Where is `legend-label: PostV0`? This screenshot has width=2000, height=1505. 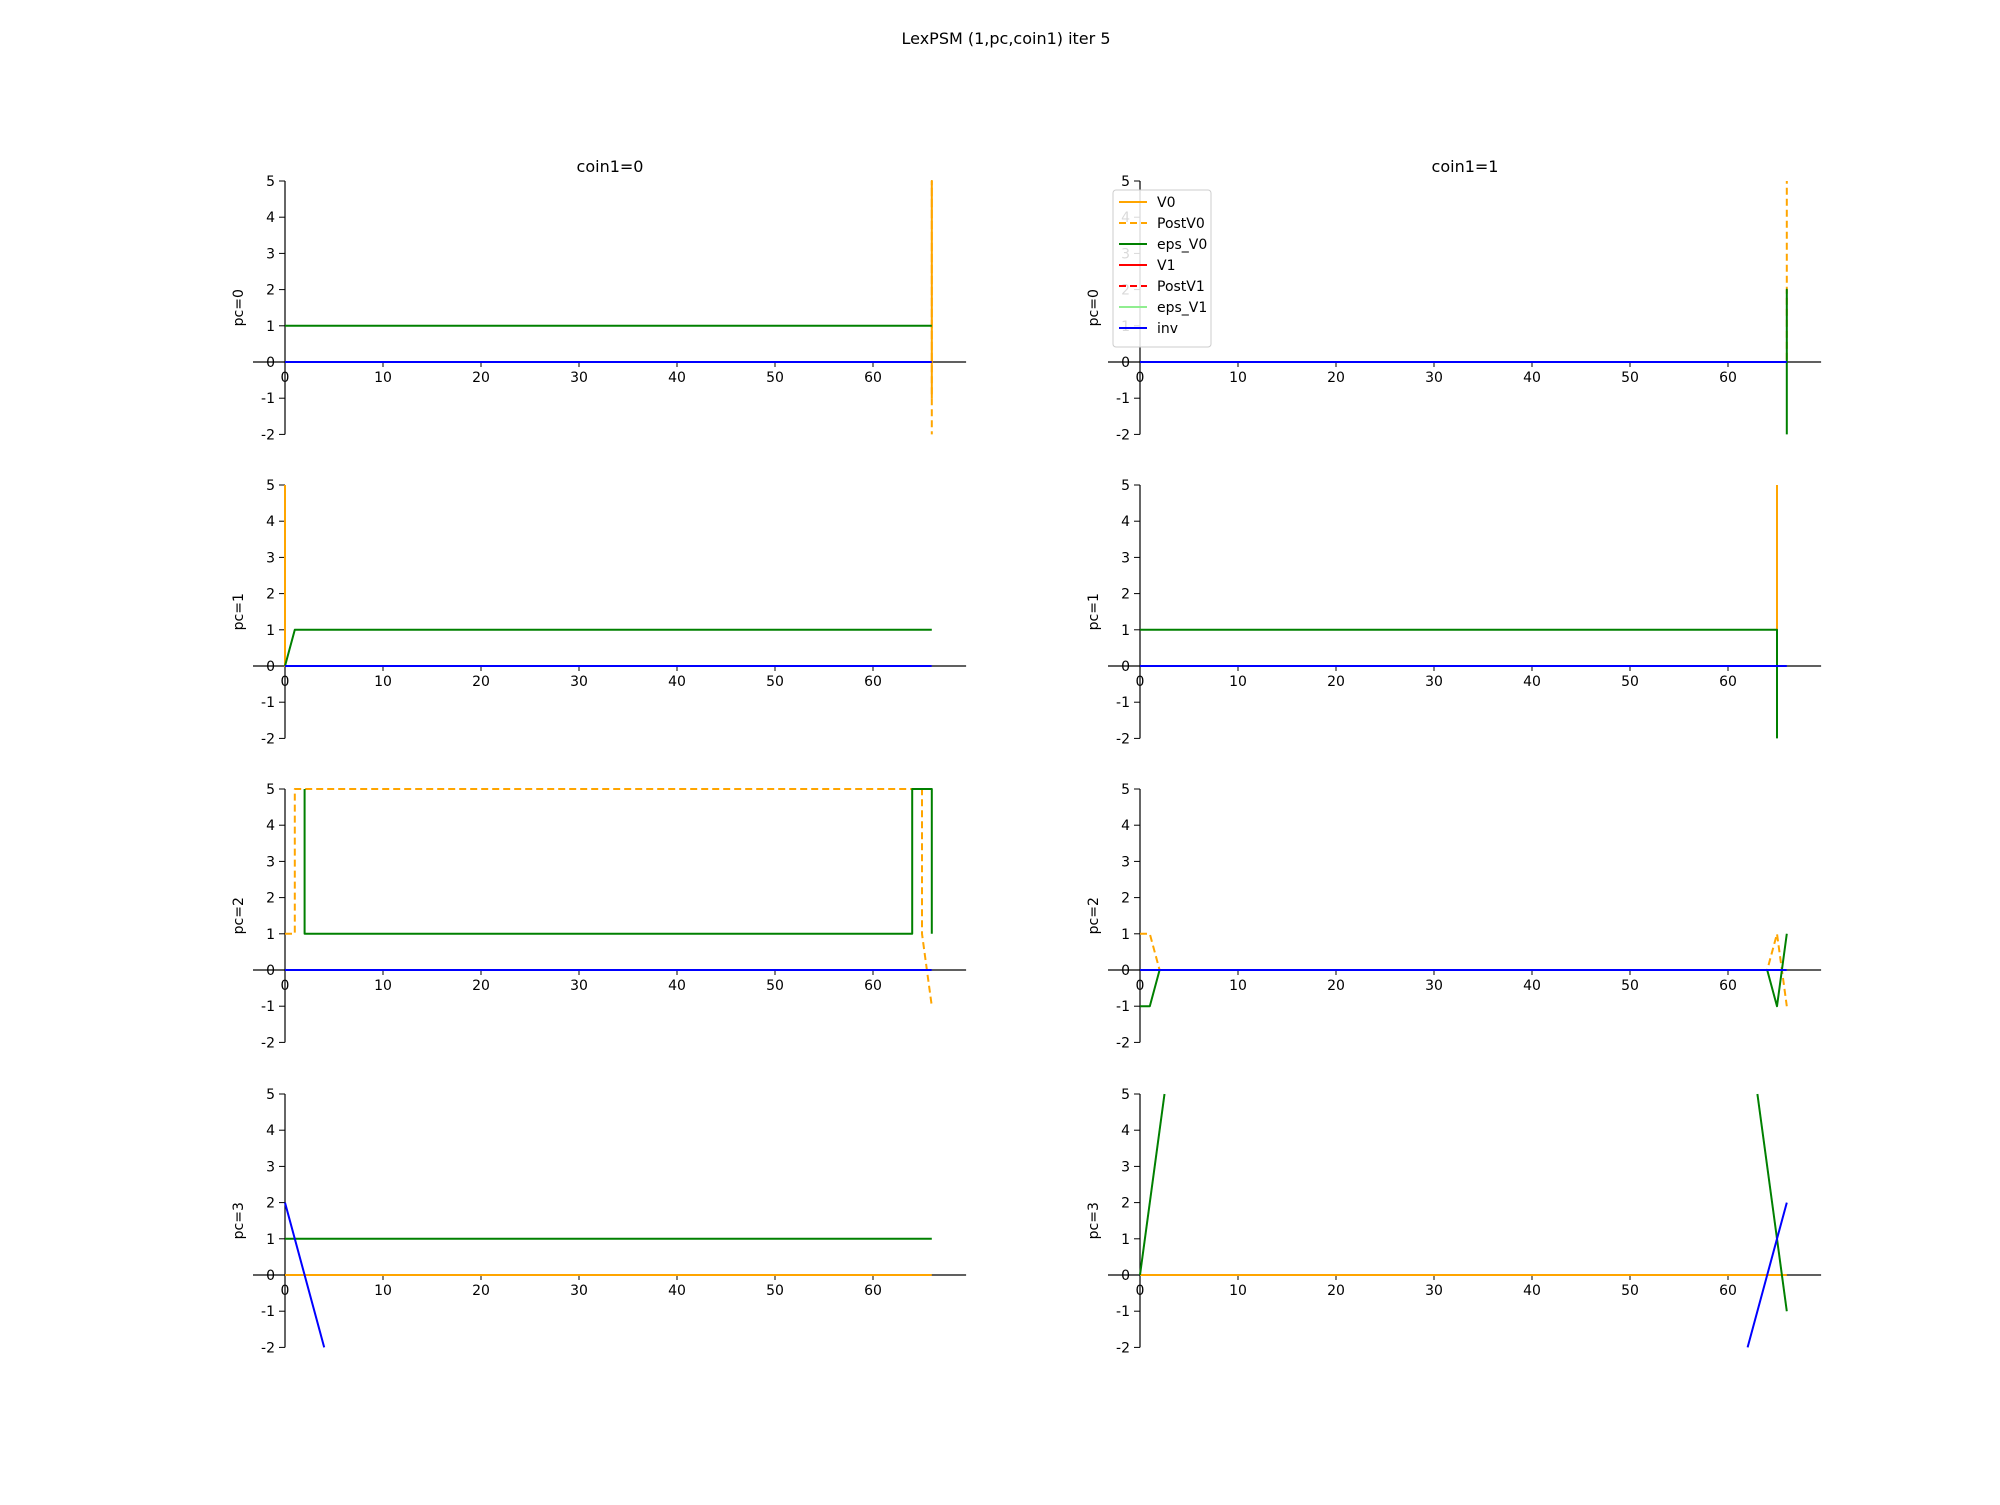
legend-label: PostV0 is located at coordinates (1181, 224).